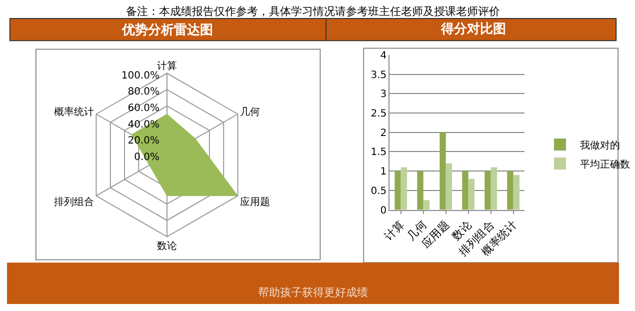 The height and width of the screenshot is (311, 635). I want to click on y-tick-label: 1, so click(383, 172).